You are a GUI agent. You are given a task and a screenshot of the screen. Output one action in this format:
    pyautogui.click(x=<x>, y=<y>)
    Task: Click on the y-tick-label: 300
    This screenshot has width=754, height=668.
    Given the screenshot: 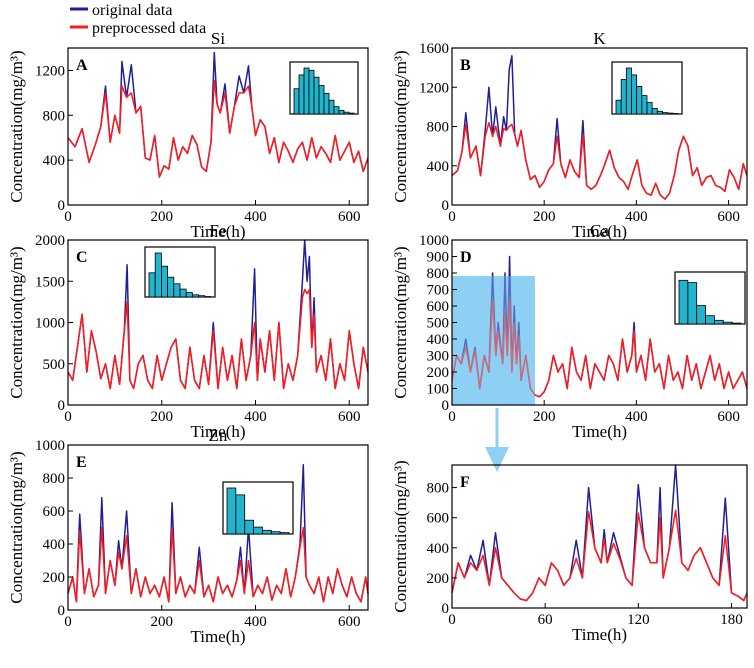 What is the action you would take?
    pyautogui.click(x=438, y=357)
    